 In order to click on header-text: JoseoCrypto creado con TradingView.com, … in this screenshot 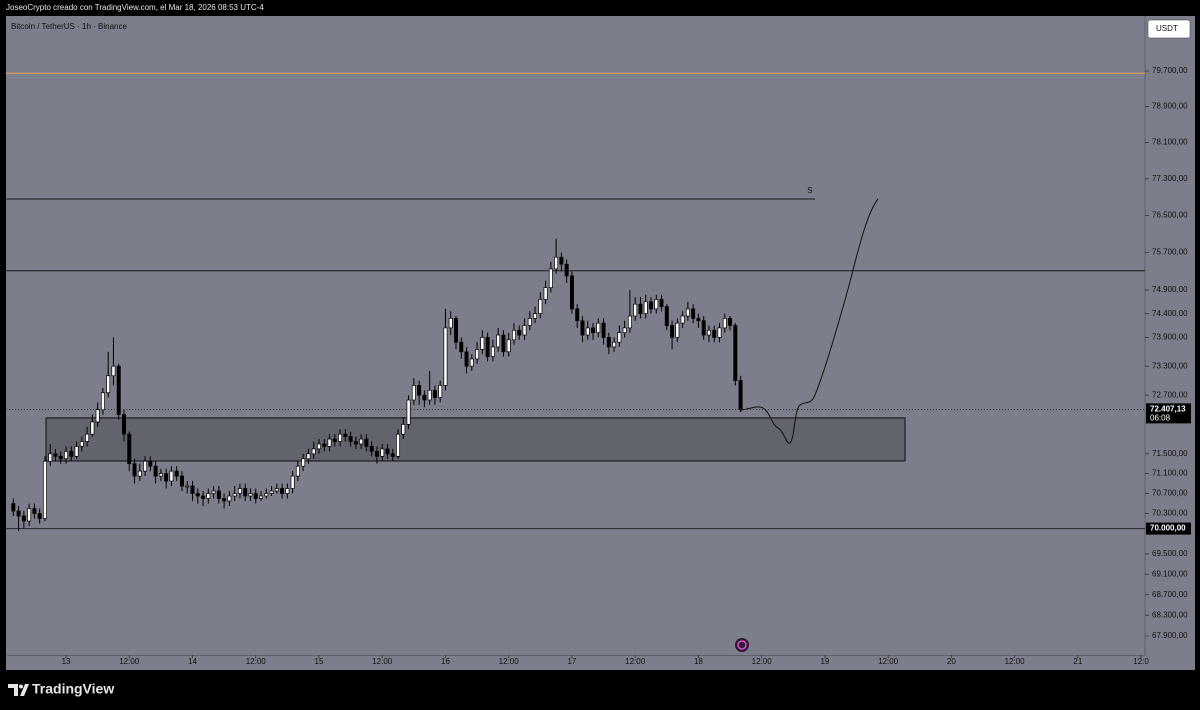, I will do `click(135, 7)`.